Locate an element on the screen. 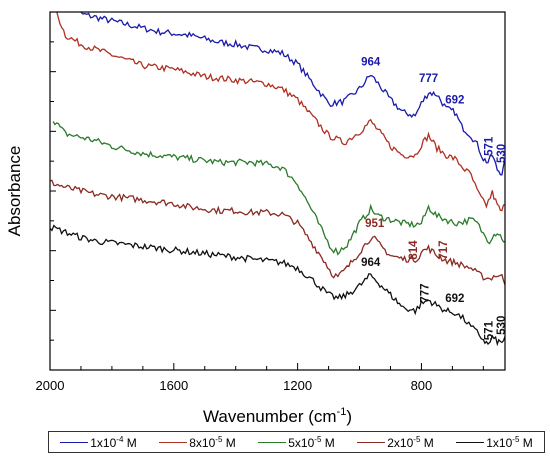 The image size is (550, 460). legend: 1x10-4 M 8x10-5 M 5x10-5 M 2x10-5 M 1x10-5 M is located at coordinates (296, 442).